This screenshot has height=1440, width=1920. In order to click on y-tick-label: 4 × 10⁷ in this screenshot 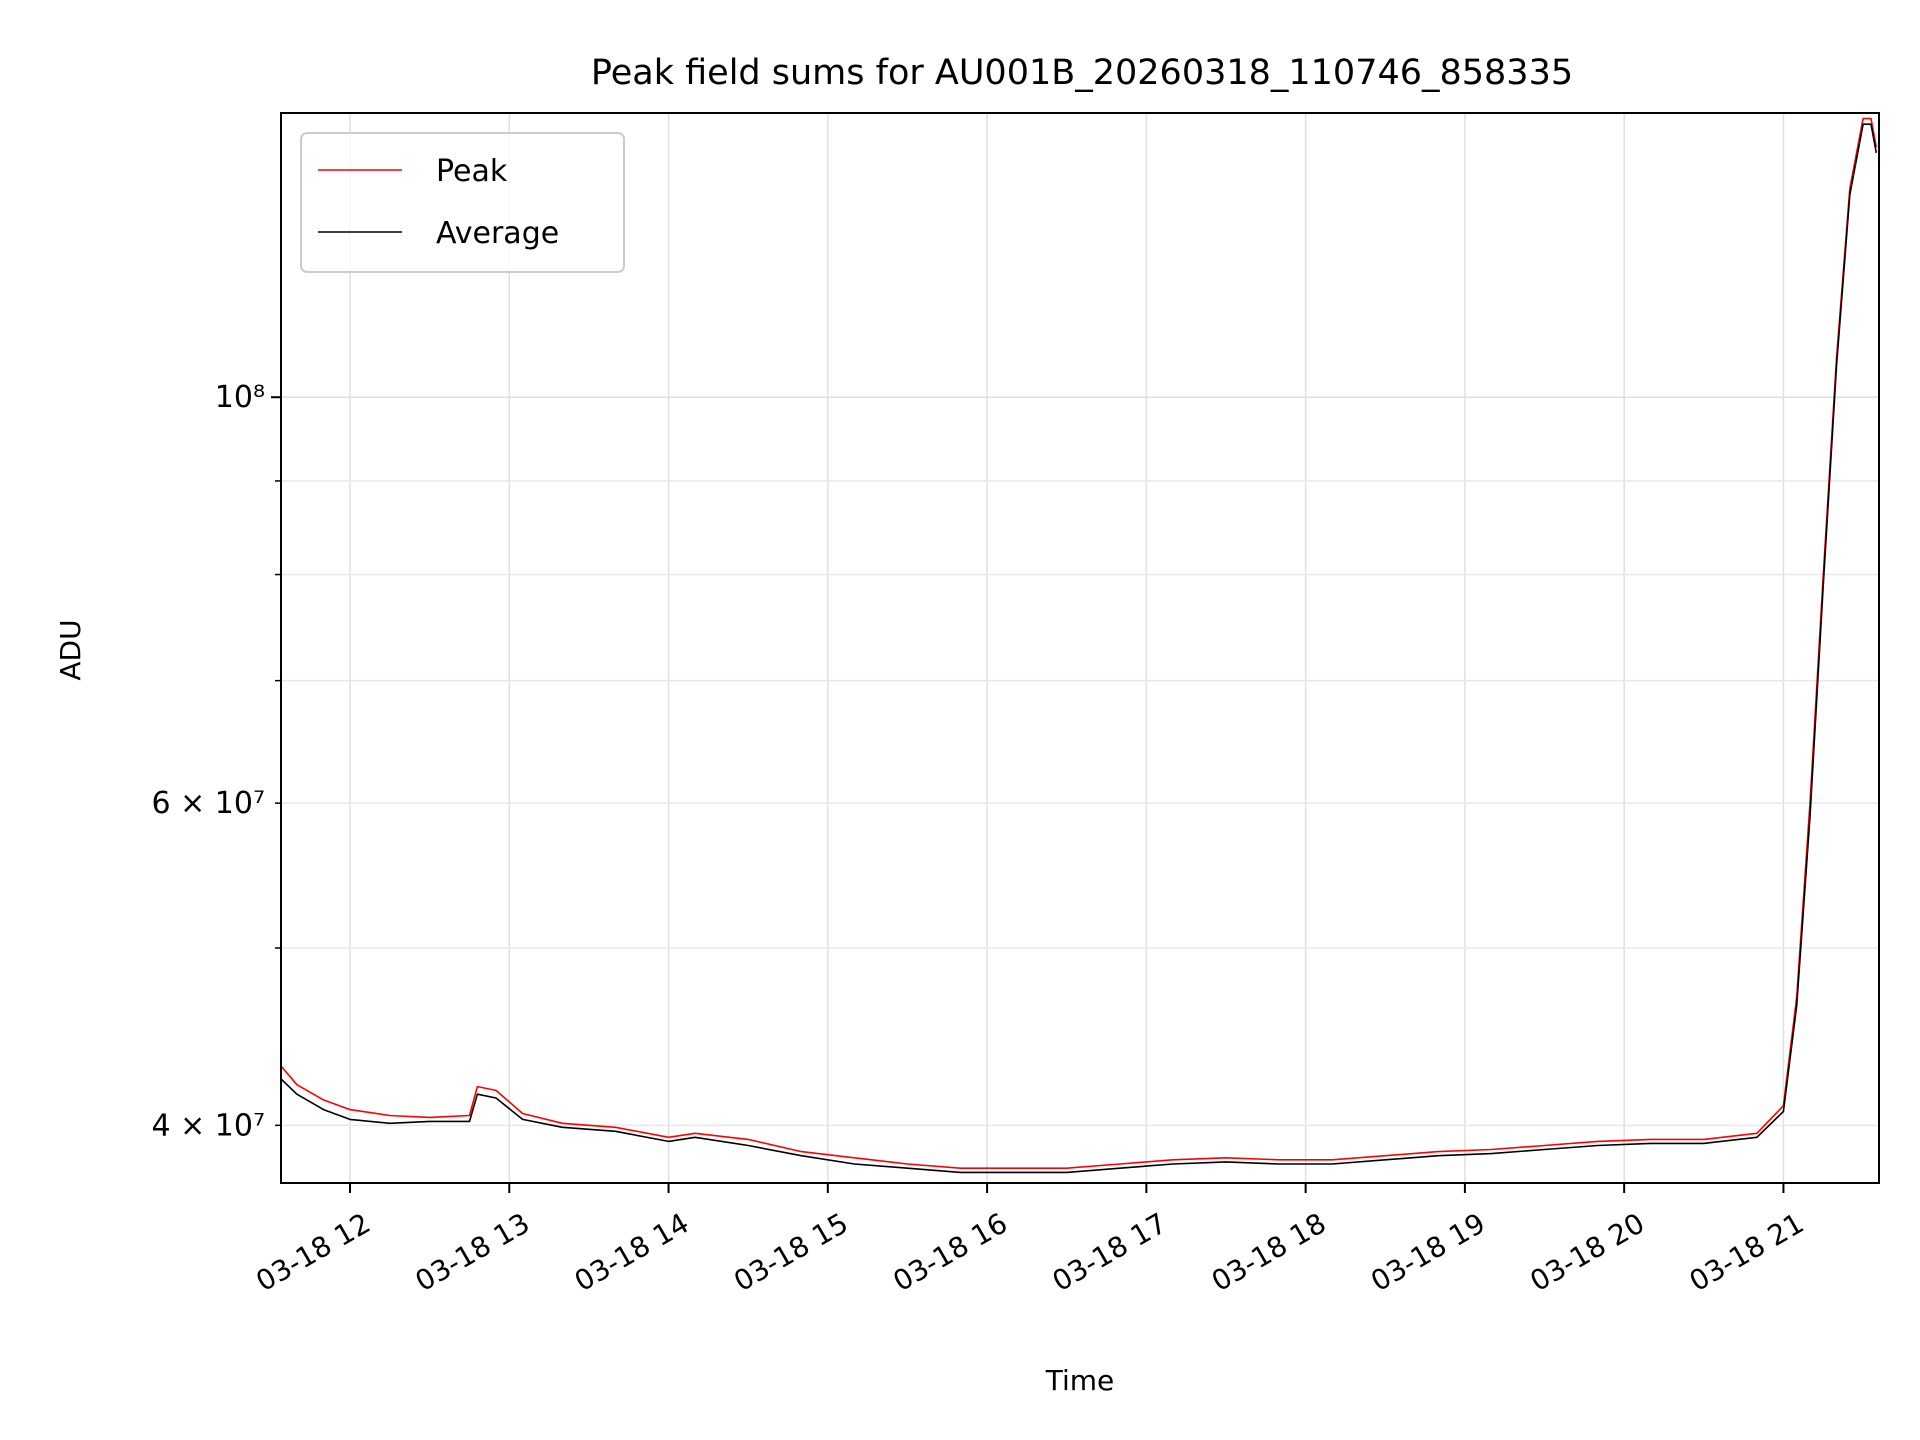, I will do `click(209, 1125)`.